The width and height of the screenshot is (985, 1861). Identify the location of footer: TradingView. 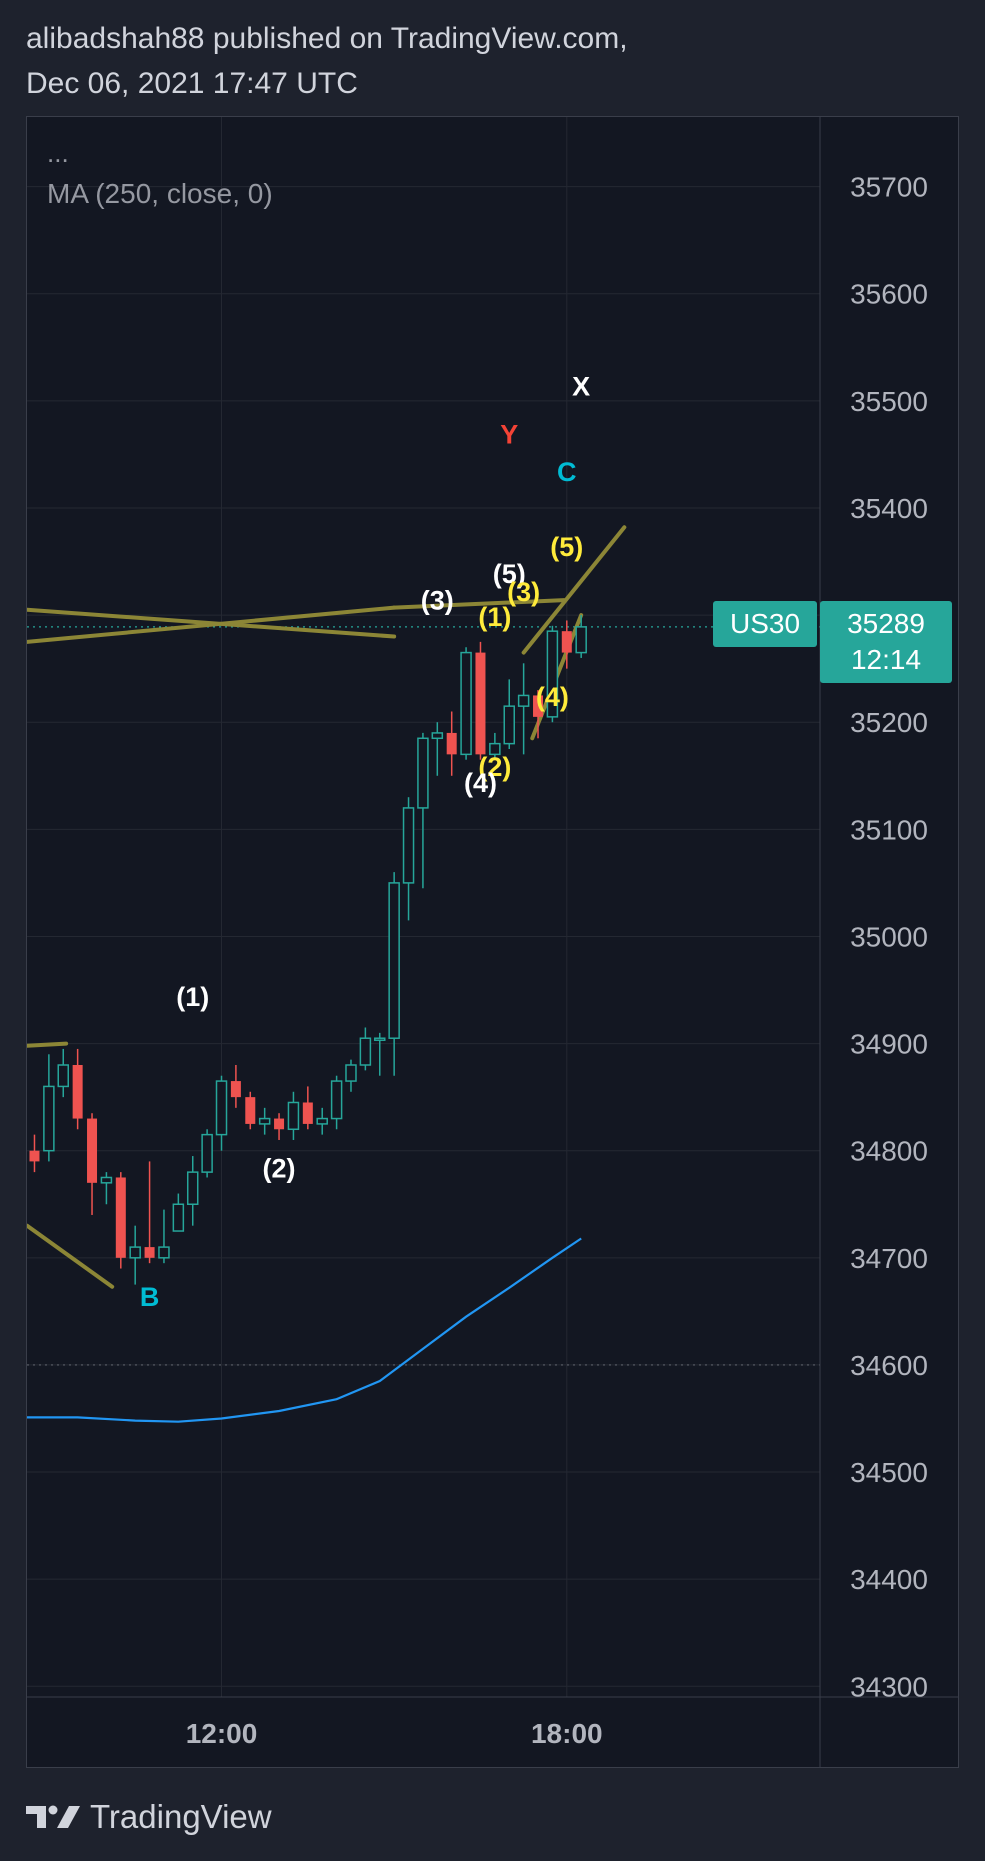
(149, 1817).